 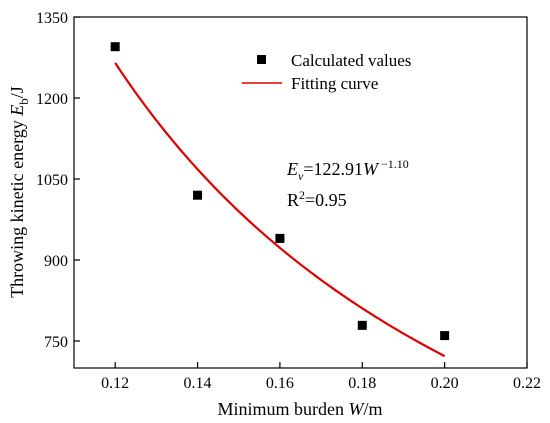 I want to click on y-tick-label: 1200, so click(x=52, y=99).